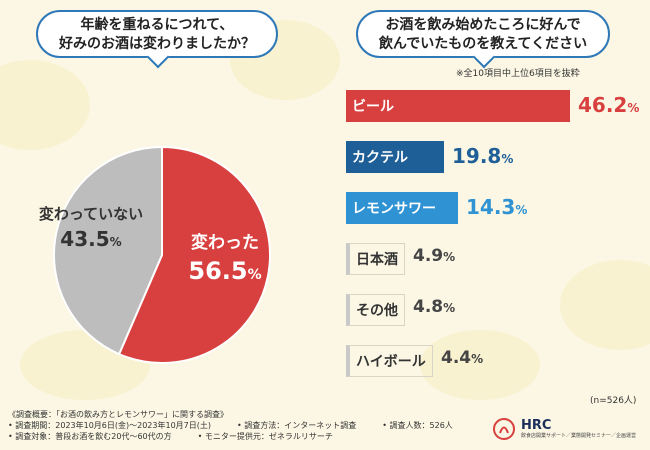 This screenshot has height=450, width=650. Describe the element at coordinates (157, 44) in the screenshot. I see `pie-question-line-2: 好みのお酒は変わりましたか？` at that location.